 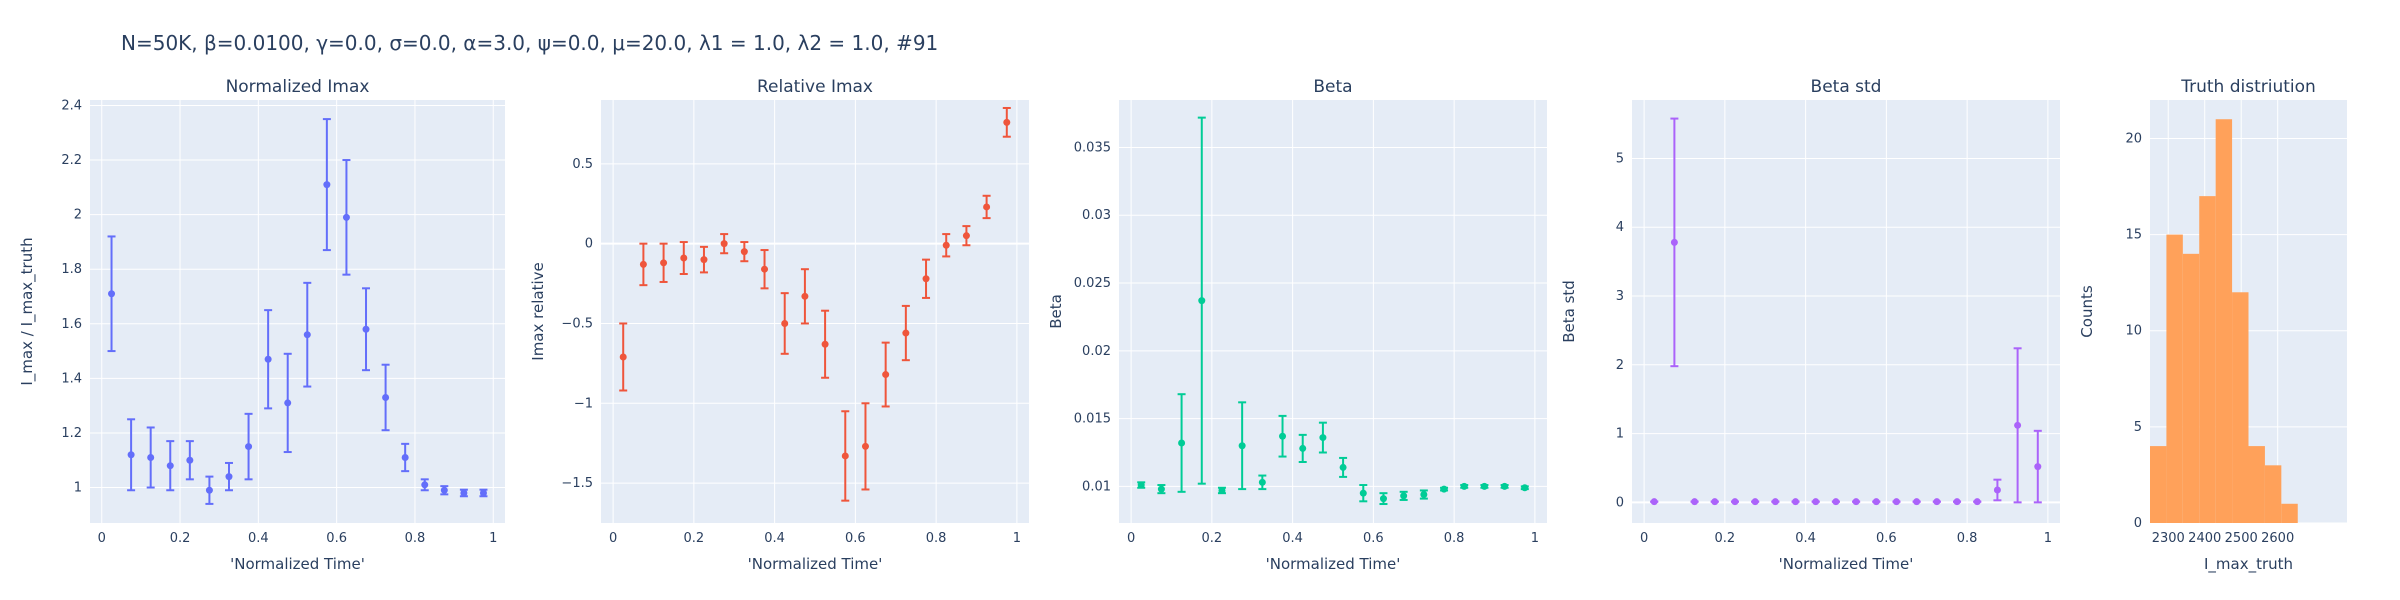 I want to click on x-tick-label: 2600, so click(x=2277, y=538).